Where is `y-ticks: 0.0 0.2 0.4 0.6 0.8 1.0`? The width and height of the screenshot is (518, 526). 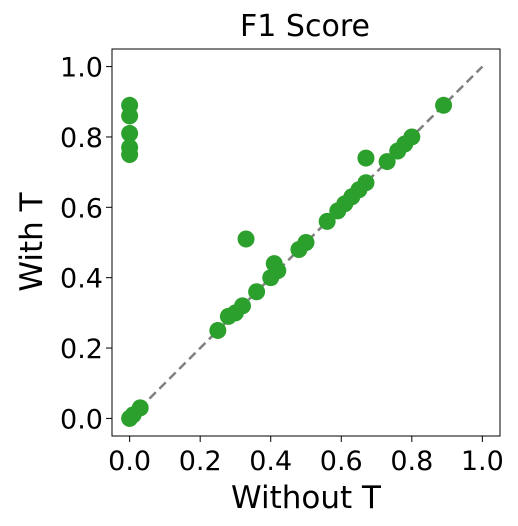 y-ticks: 0.0 0.2 0.4 0.6 0.8 1.0 is located at coordinates (86, 244).